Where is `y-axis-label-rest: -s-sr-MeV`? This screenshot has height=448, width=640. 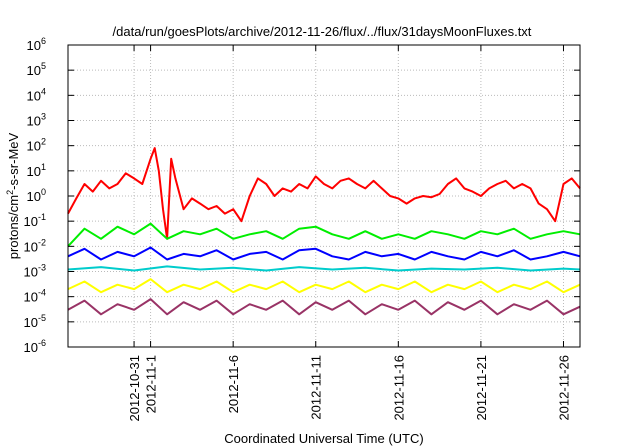 y-axis-label-rest: -s-sr-MeV is located at coordinates (13, 160).